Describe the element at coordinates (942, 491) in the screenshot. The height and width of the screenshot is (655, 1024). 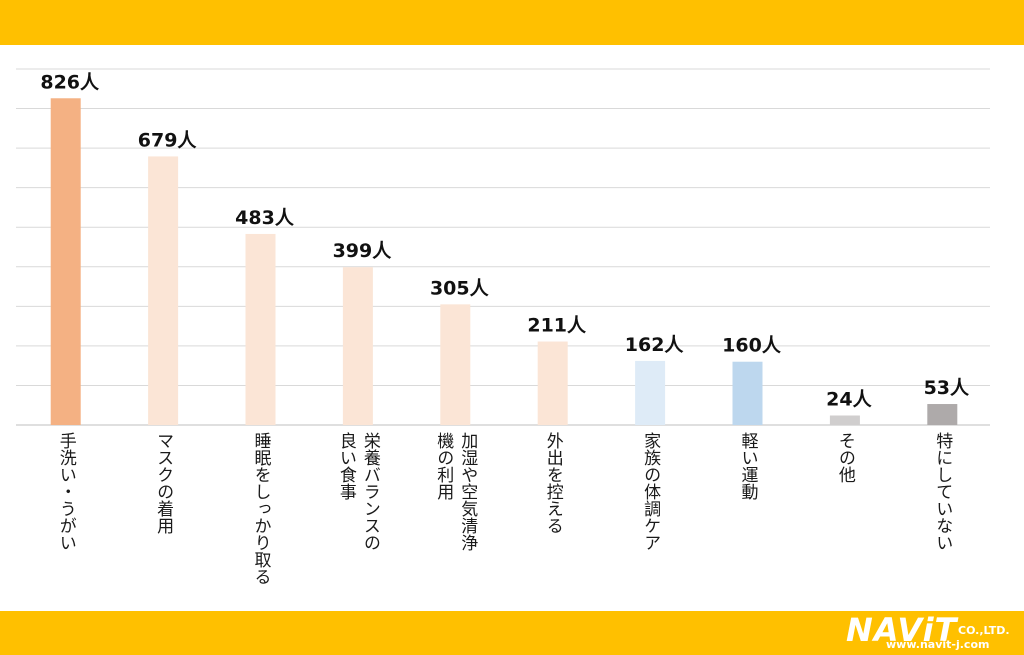
I see `category-label-10: 特にしていない` at that location.